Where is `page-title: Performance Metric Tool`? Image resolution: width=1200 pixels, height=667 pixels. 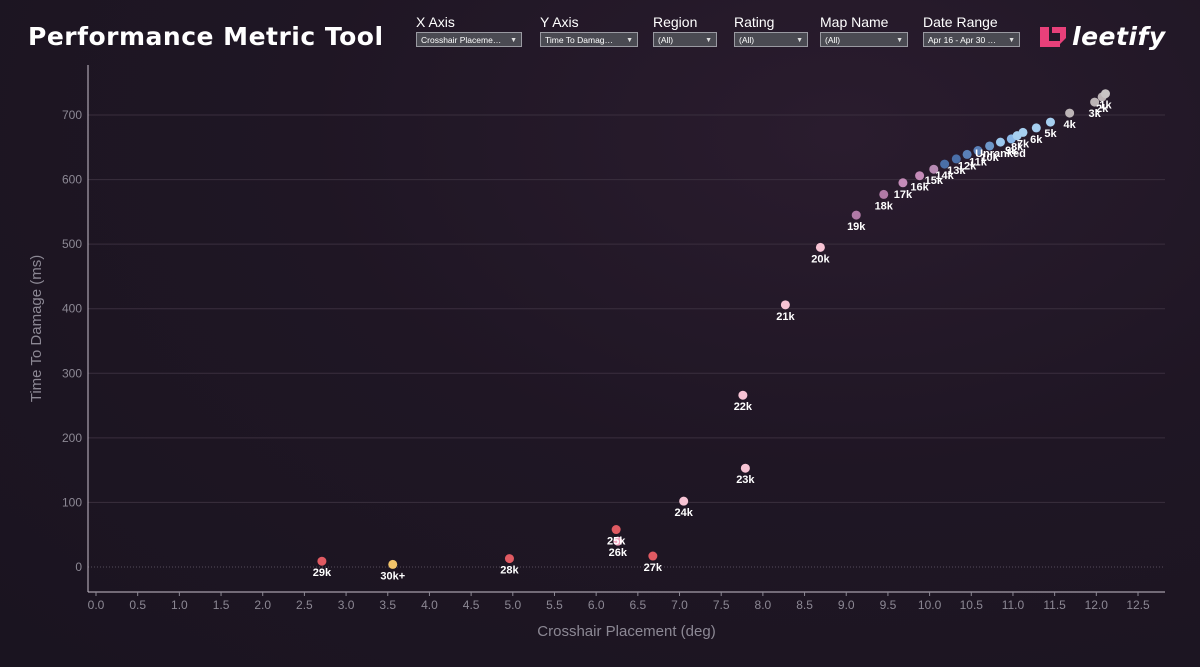 page-title: Performance Metric Tool is located at coordinates (206, 36).